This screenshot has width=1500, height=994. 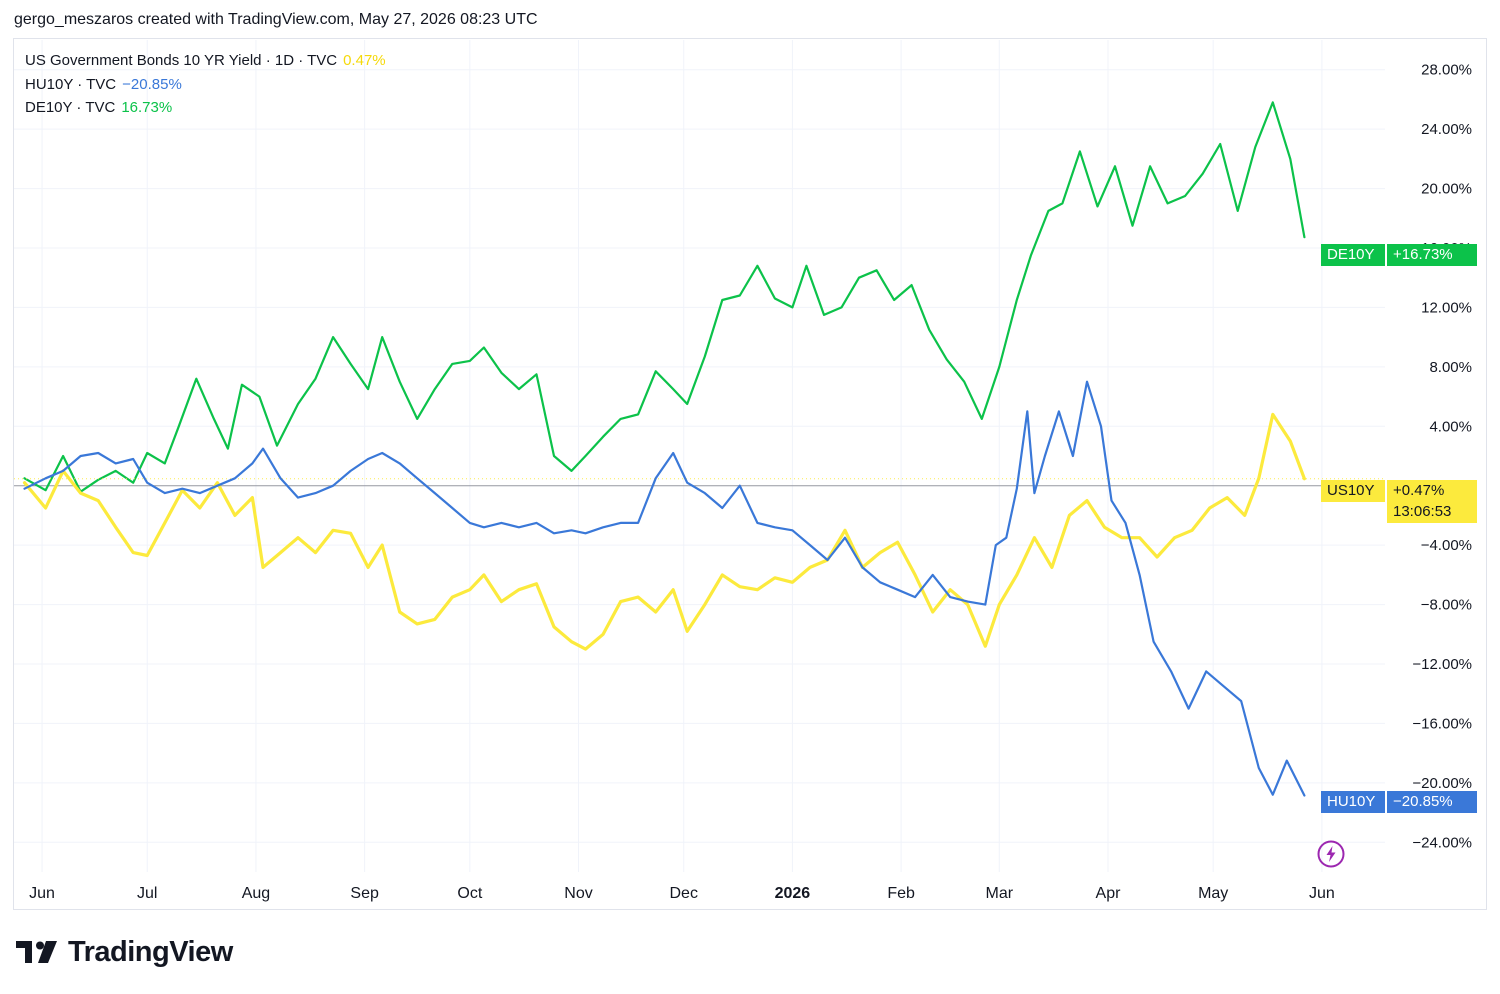 I want to click on x-axis: Jun Jul Aug Sep Oct Nov Dec 2026 Feb Mar Apr May Jun, so click(x=682, y=893).